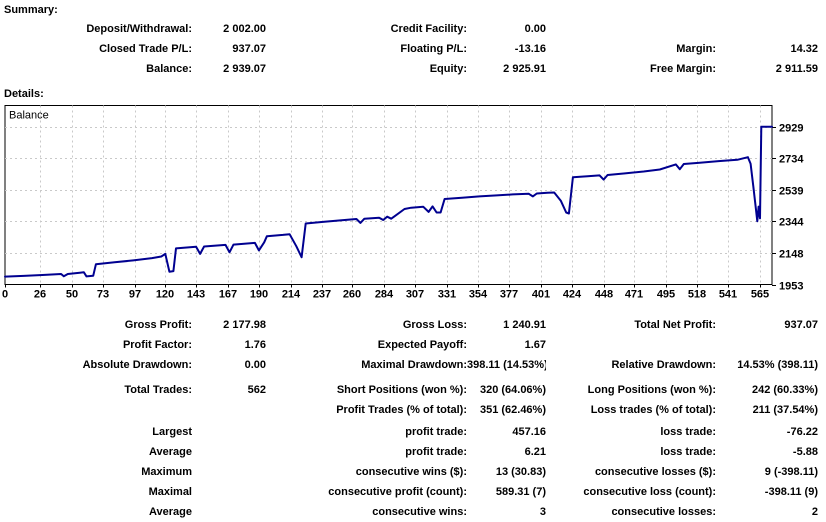 This screenshot has height=522, width=826. Describe the element at coordinates (244, 325) in the screenshot. I see `stat-value: 2 177.98` at that location.